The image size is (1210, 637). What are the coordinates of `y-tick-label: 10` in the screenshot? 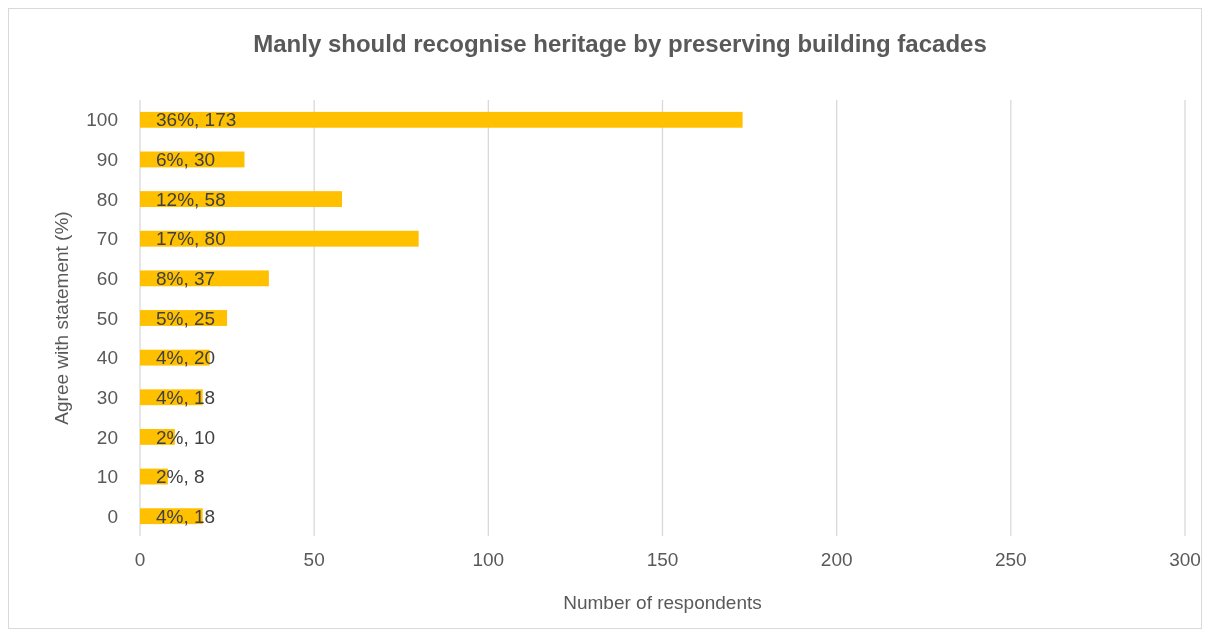 It's located at (107, 477).